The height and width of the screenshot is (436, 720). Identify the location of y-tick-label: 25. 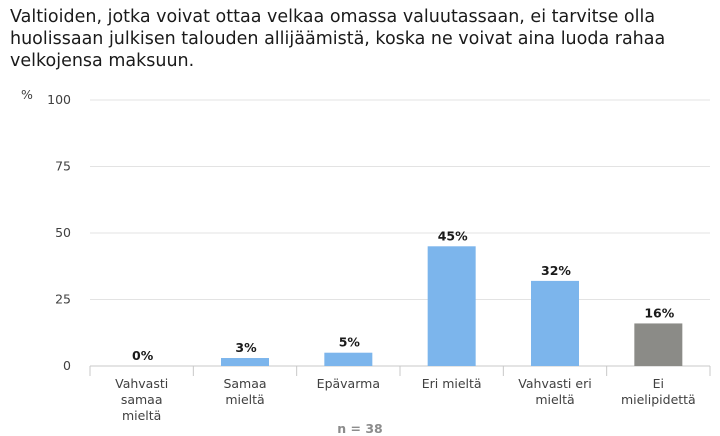
(63, 299).